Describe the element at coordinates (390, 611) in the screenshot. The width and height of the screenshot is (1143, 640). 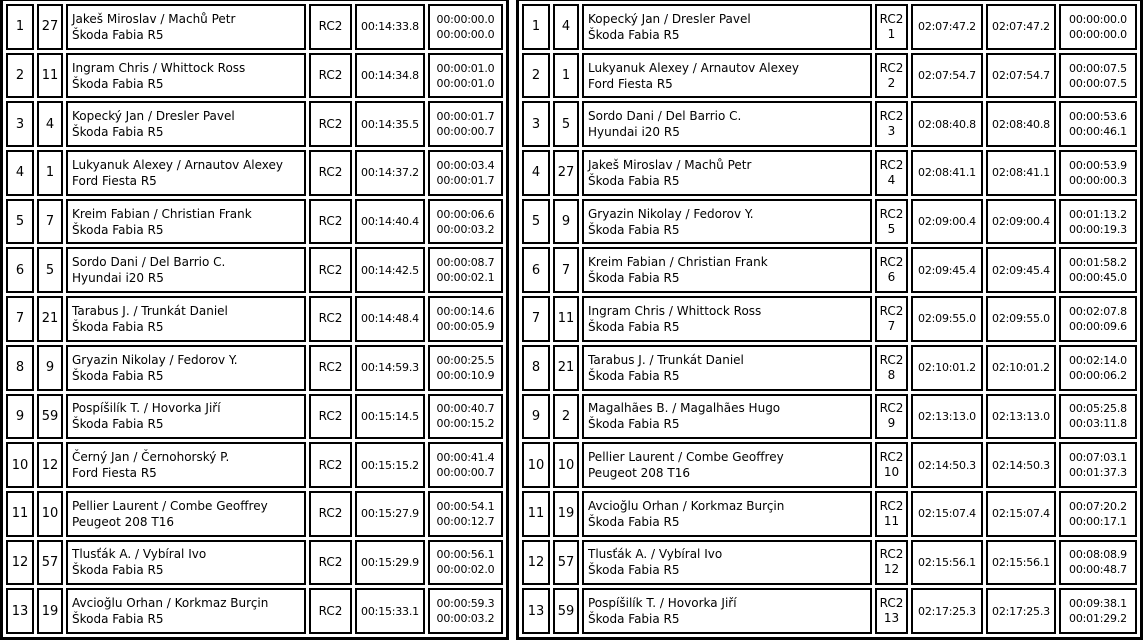
I see `stage-time-cell: 00:15:33.1` at that location.